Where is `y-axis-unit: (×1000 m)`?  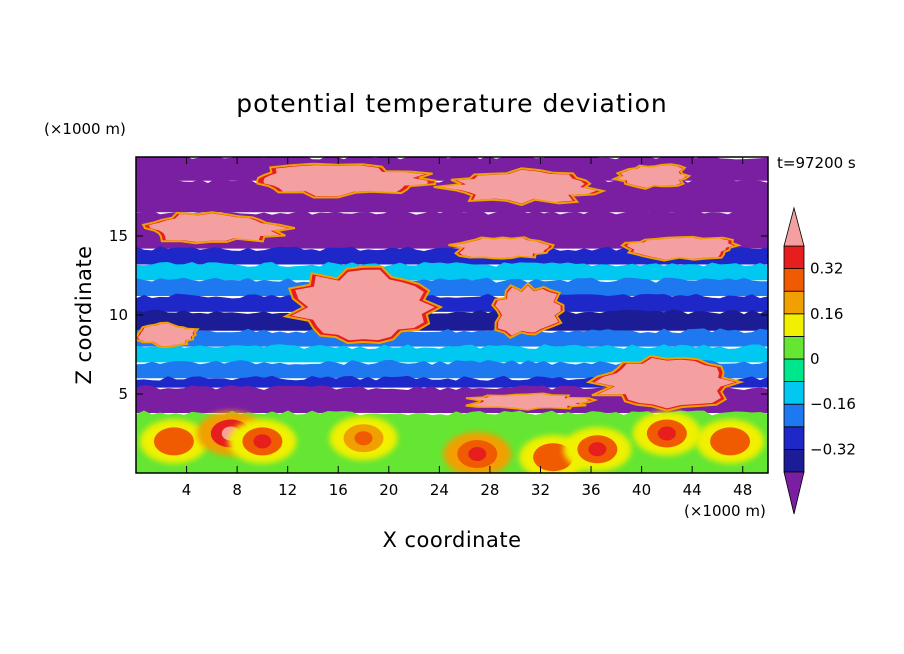 y-axis-unit: (×1000 m) is located at coordinates (85, 129).